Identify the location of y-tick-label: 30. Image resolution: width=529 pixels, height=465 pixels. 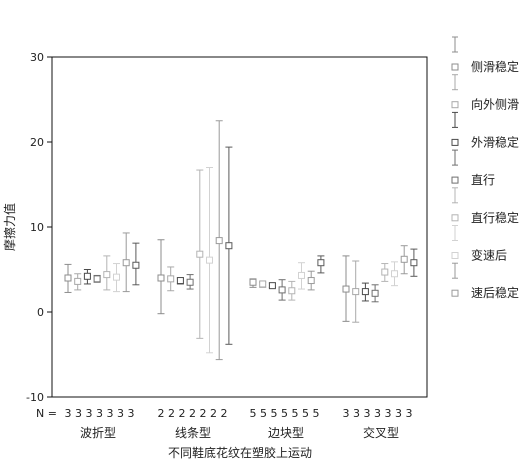
(37, 57).